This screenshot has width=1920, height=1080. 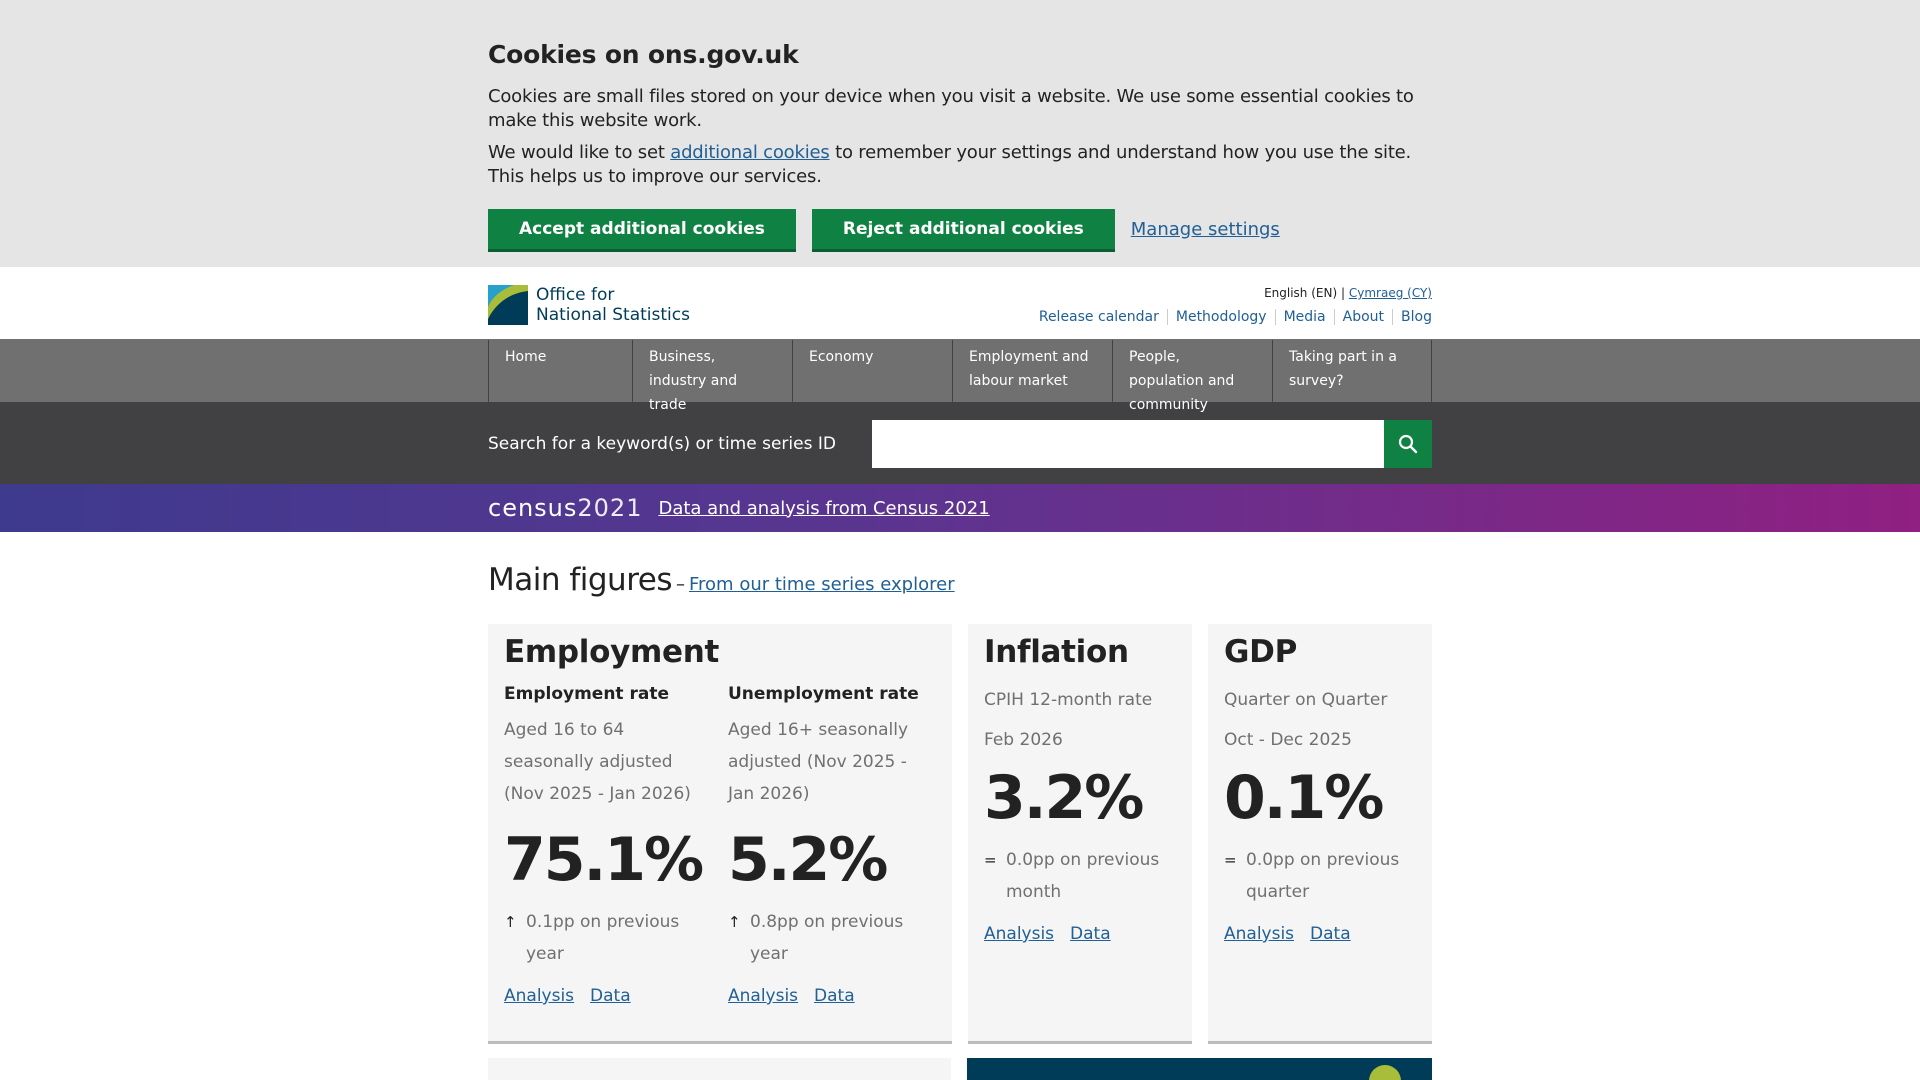 What do you see at coordinates (1259, 934) in the screenshot?
I see `gdp-analysis-link: Analysis` at bounding box center [1259, 934].